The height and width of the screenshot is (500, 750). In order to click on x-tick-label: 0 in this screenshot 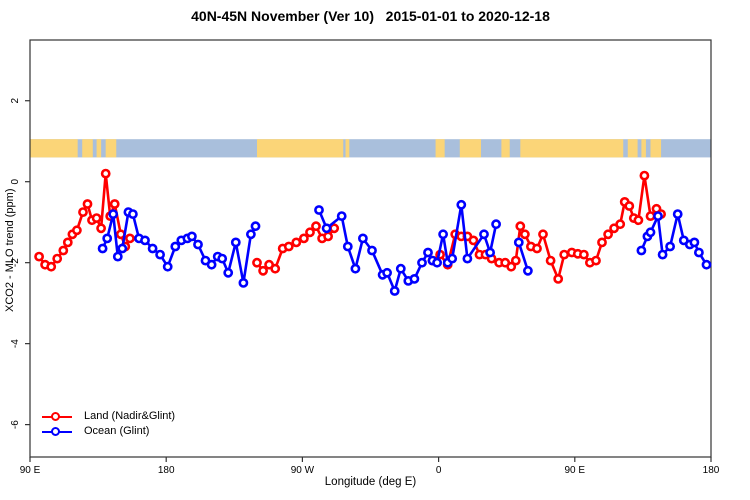, I will do `click(439, 470)`.